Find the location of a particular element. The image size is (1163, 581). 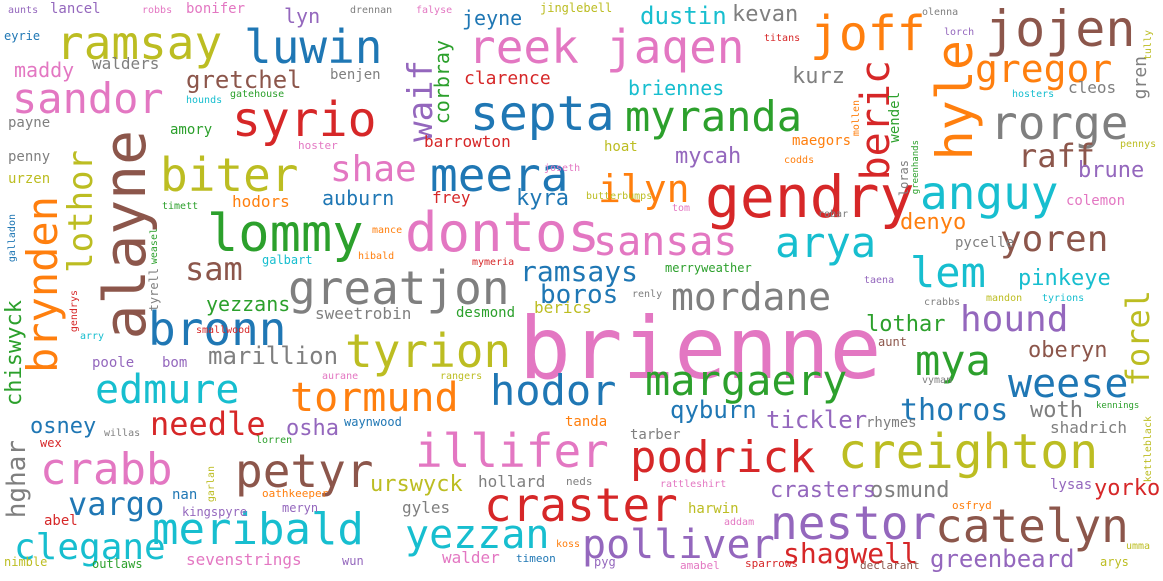

word-kevan: kevan is located at coordinates (765, 14).